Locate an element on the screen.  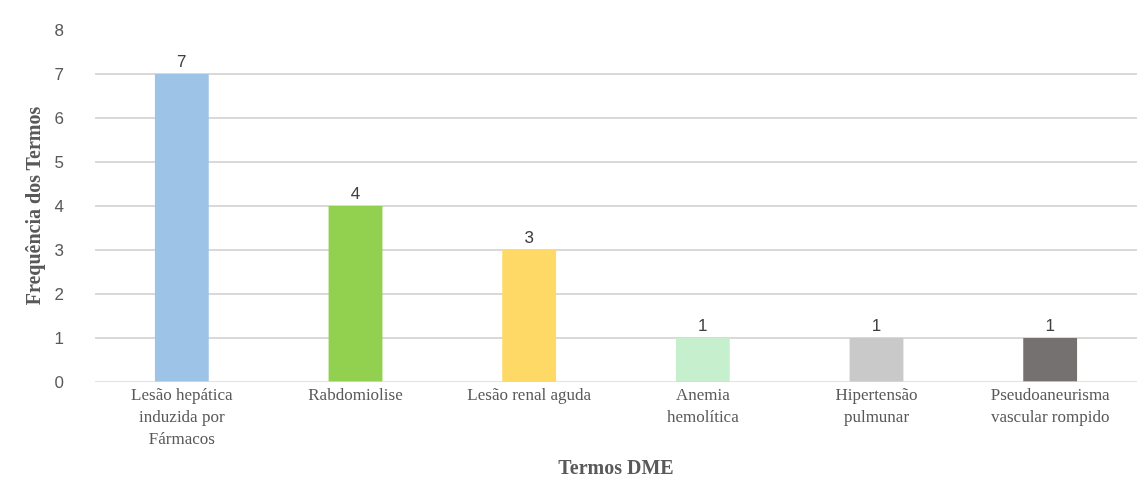
x-tick-label: Rabdomiolise is located at coordinates (355, 394).